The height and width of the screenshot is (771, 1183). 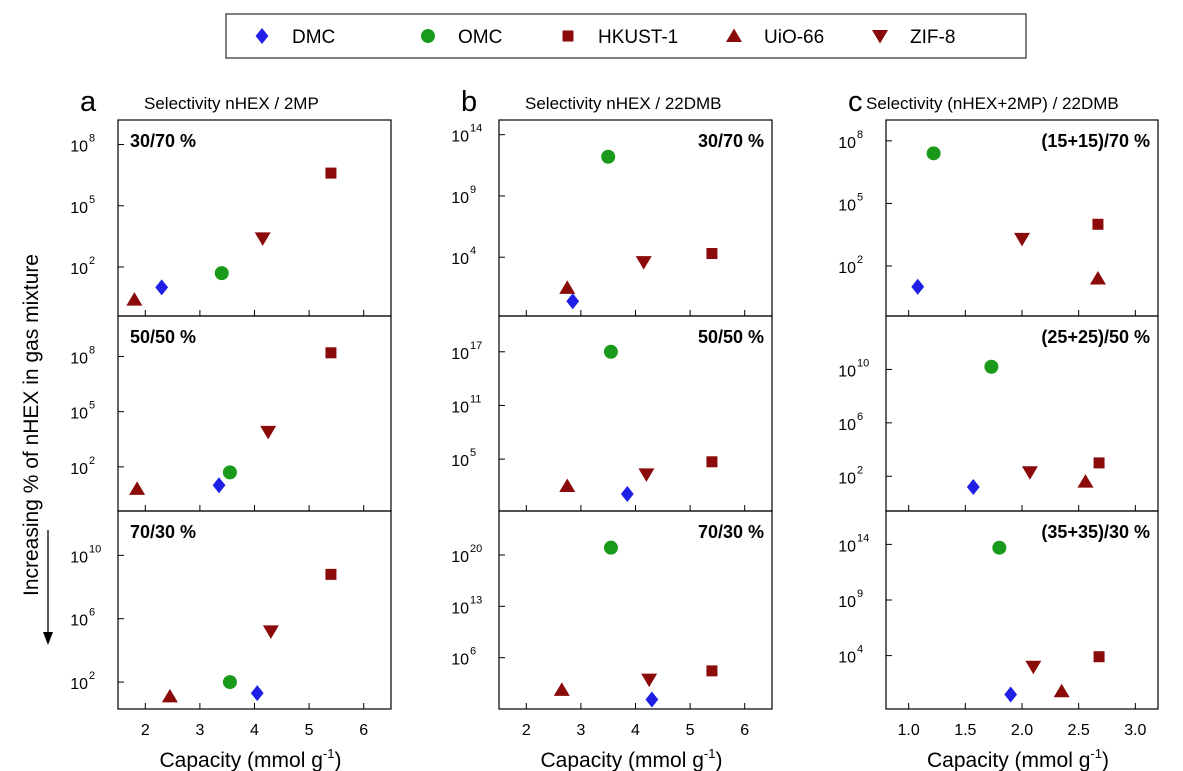 I want to click on panel-title: Selectivity (nHEX+2MP) / 22DMB, so click(x=992, y=103).